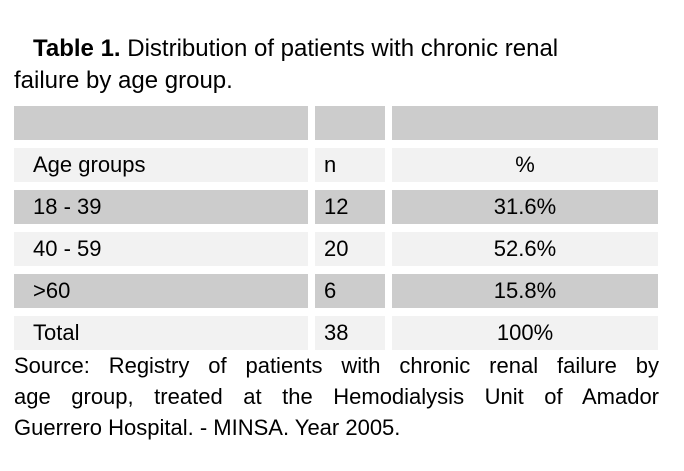 The image size is (684, 471). Describe the element at coordinates (350, 165) in the screenshot. I see `column-header-n: n` at that location.